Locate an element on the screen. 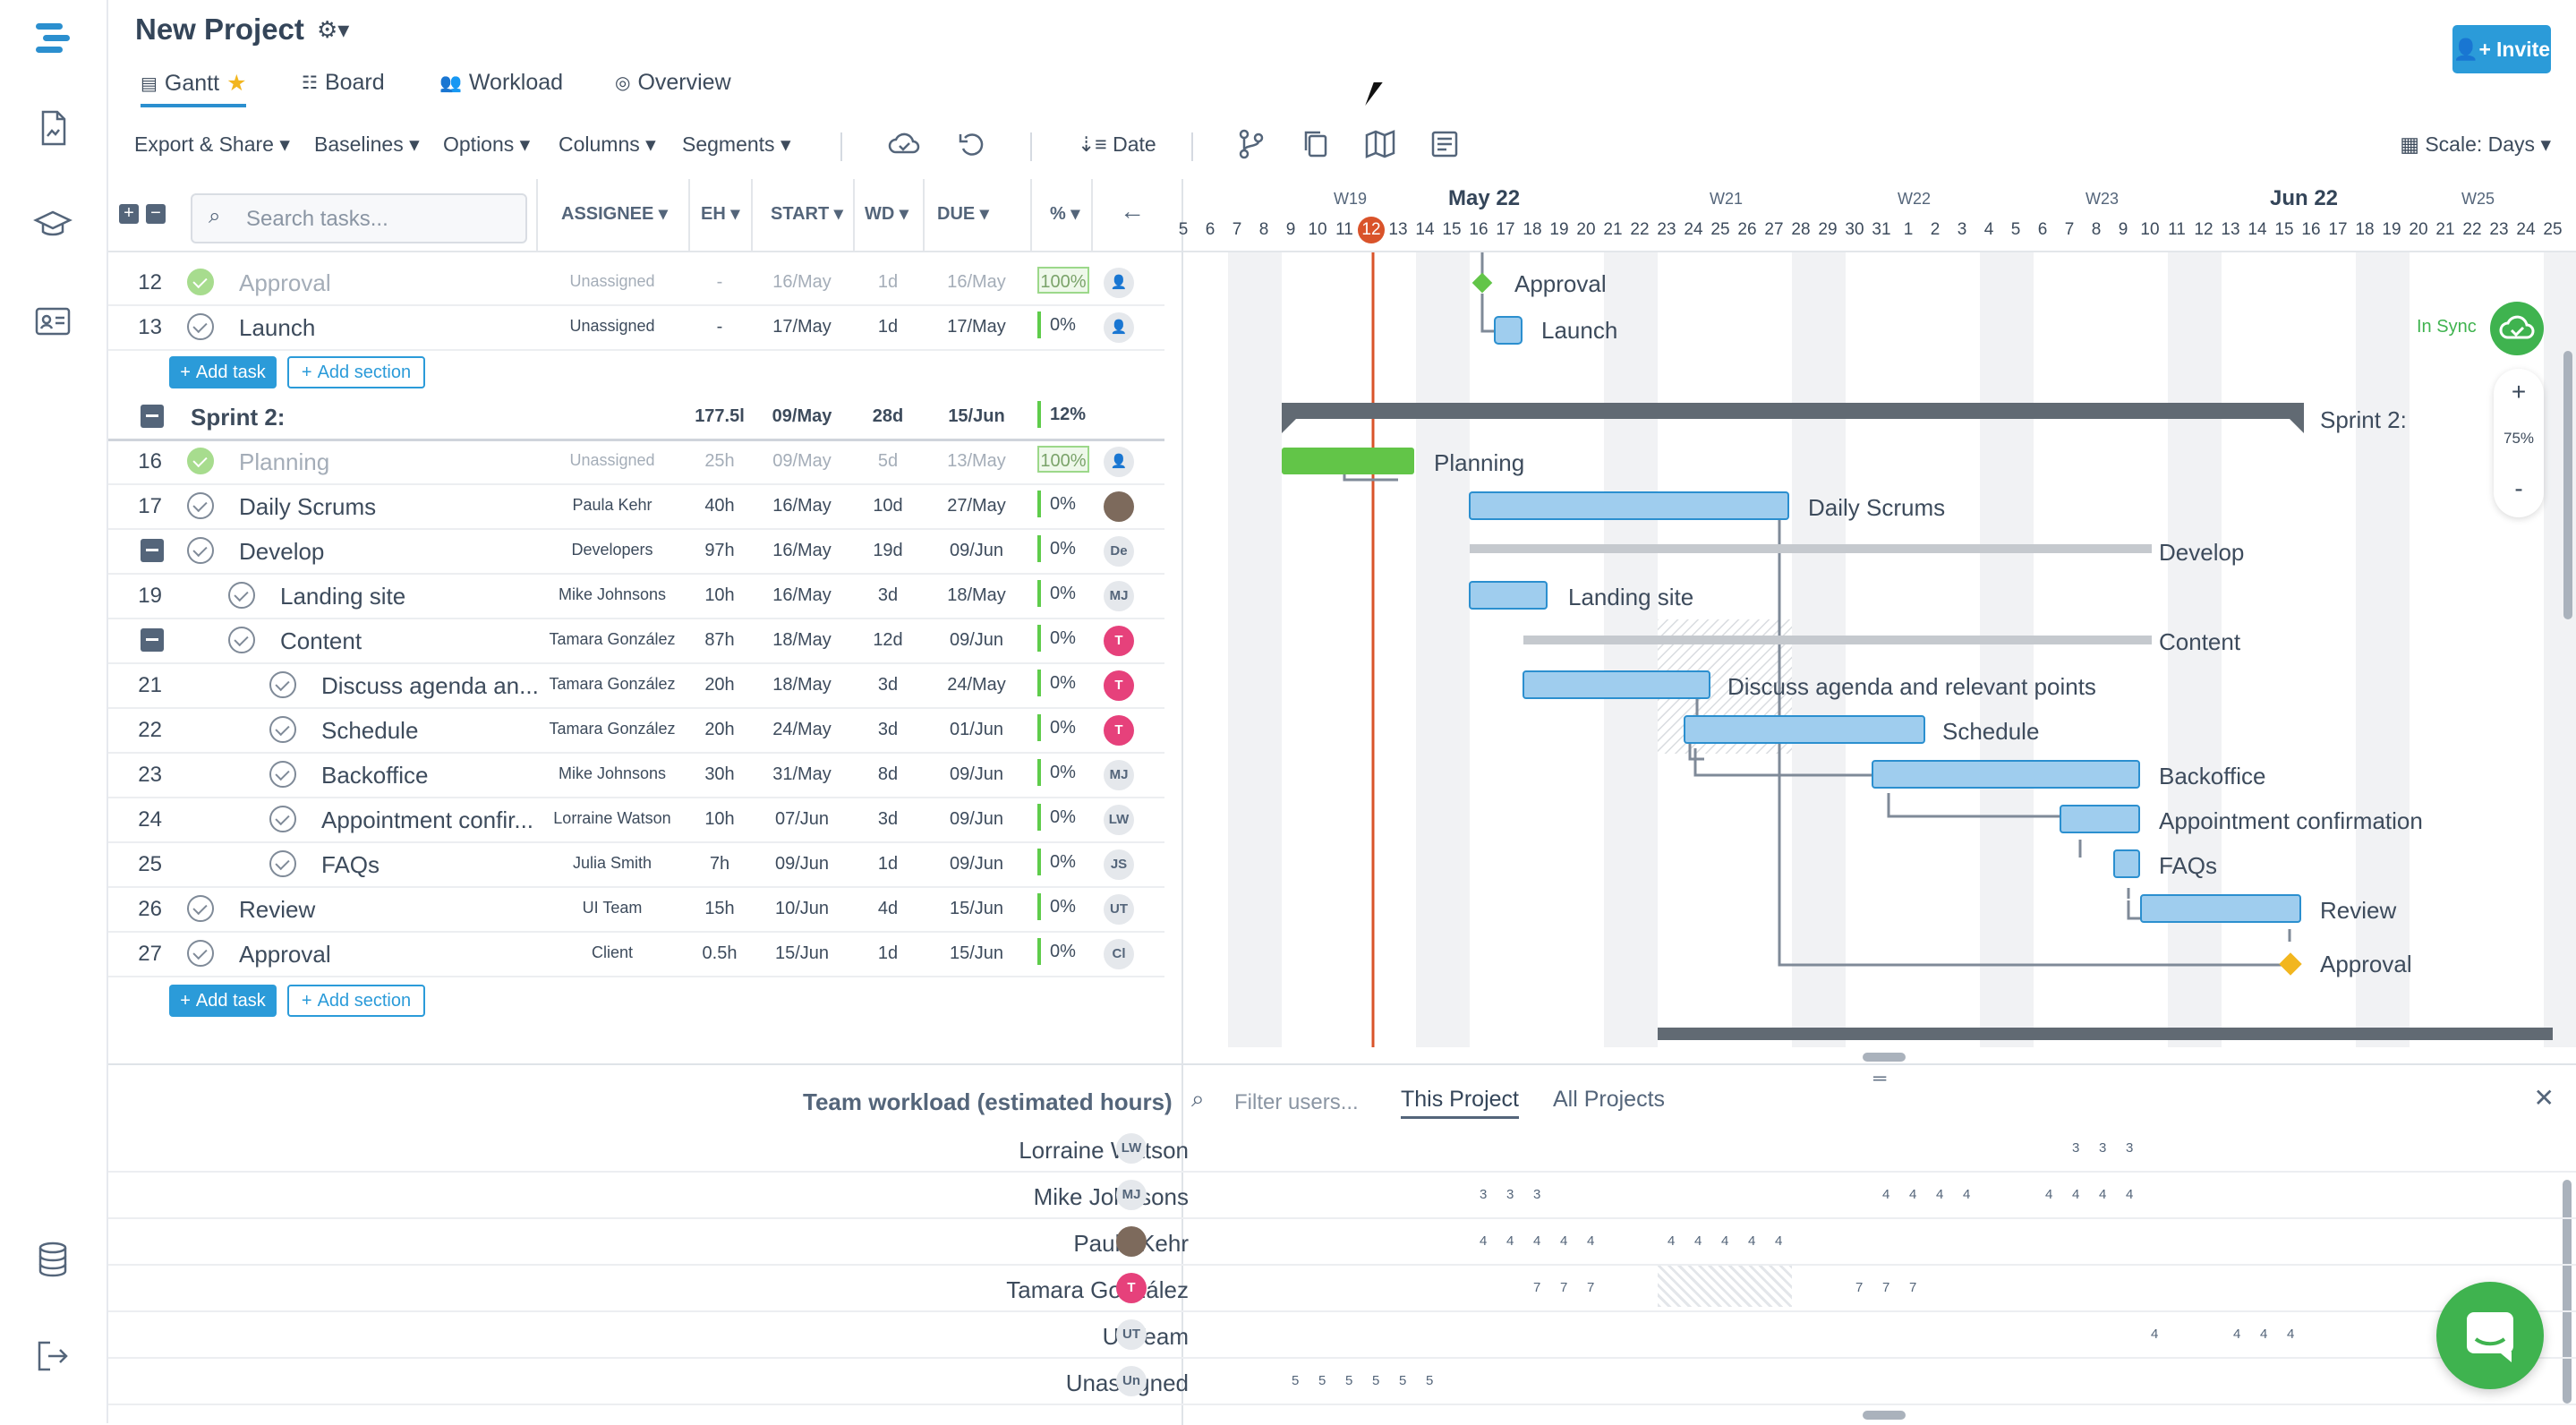 This screenshot has height=1425, width=2576. task-name: Launch is located at coordinates (277, 327).